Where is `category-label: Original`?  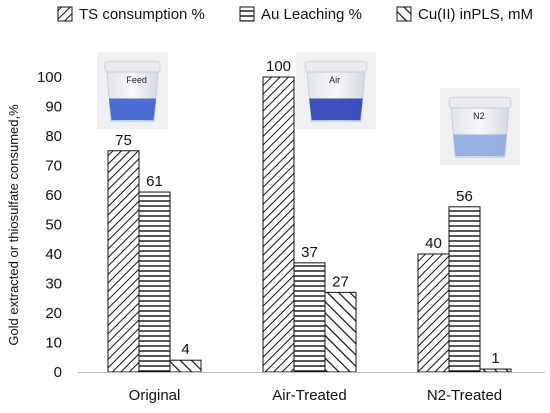
category-label: Original is located at coordinates (155, 395).